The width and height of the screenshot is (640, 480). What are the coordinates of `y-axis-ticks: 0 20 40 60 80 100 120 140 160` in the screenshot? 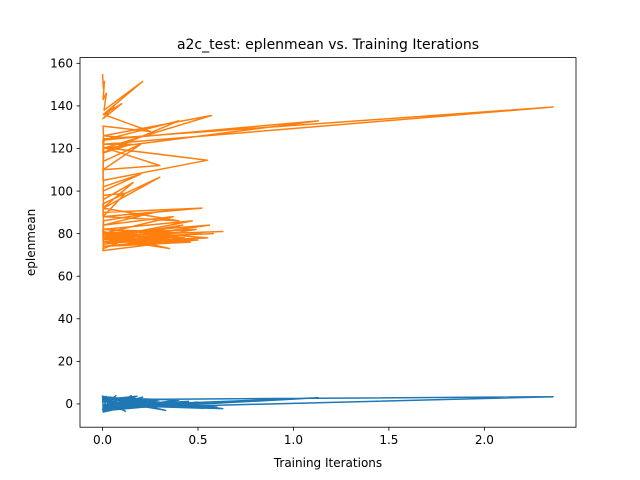 It's located at (65, 234).